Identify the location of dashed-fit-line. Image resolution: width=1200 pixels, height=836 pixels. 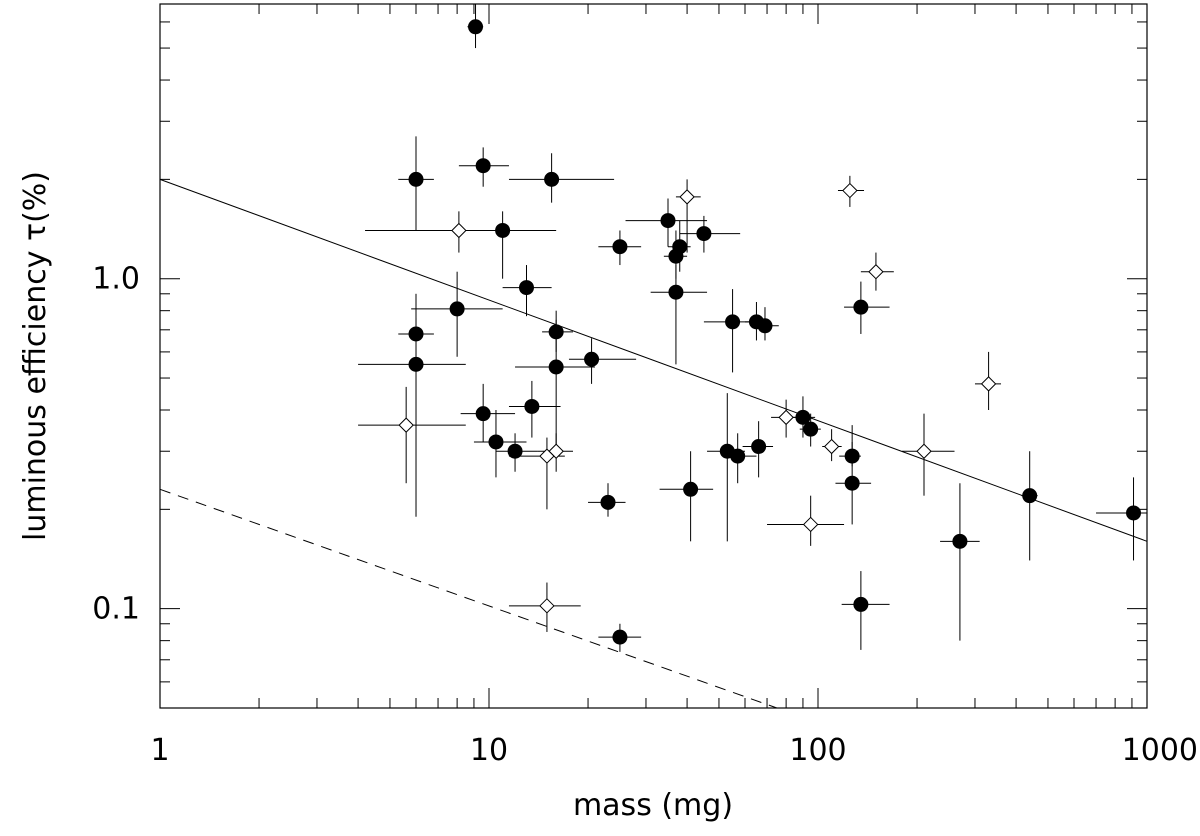
(468, 598).